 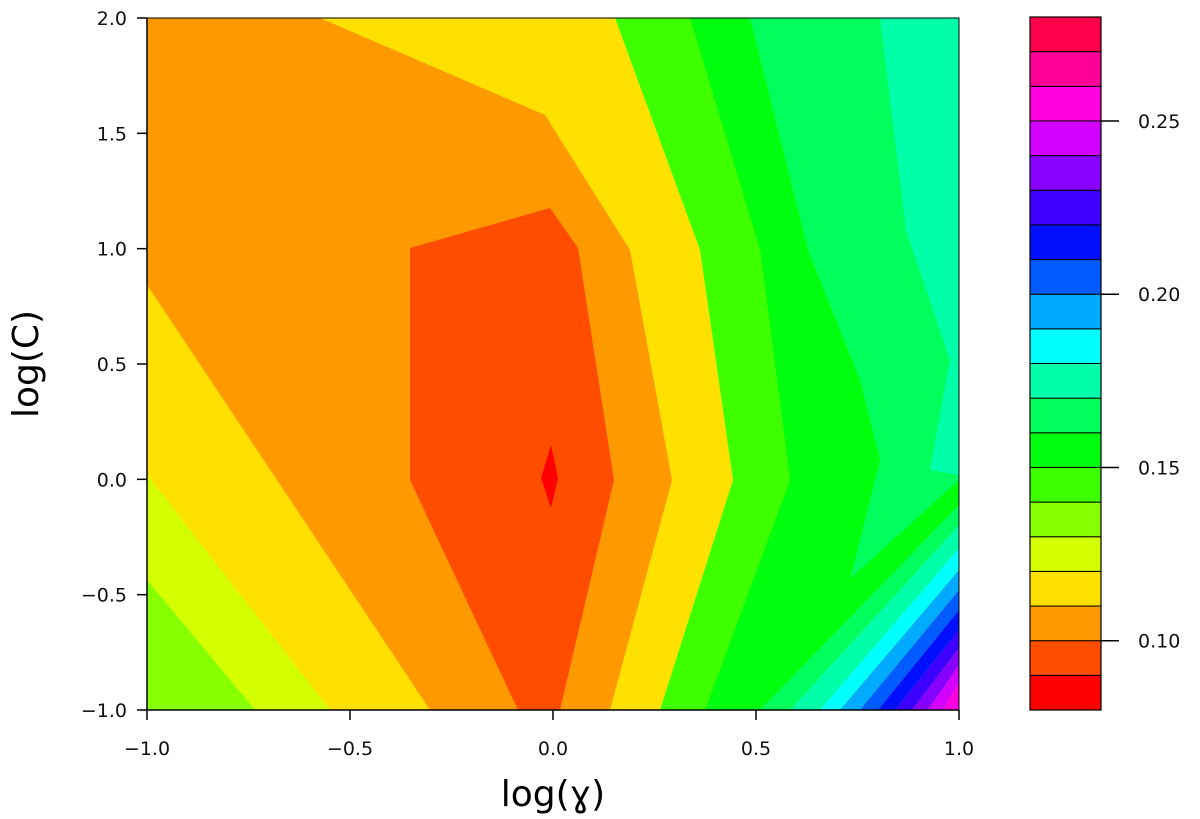 What do you see at coordinates (104, 596) in the screenshot?
I see `y-tick-label: −0.5` at bounding box center [104, 596].